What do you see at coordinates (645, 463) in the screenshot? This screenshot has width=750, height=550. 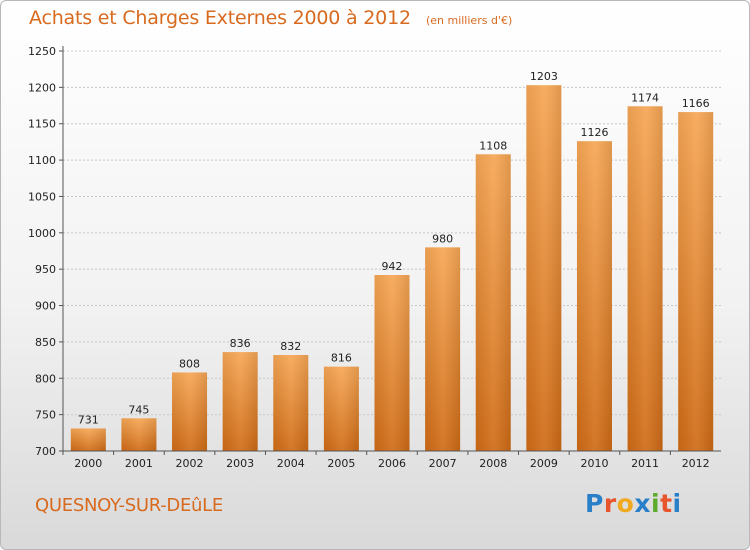 I see `x-tick-label: 2011` at bounding box center [645, 463].